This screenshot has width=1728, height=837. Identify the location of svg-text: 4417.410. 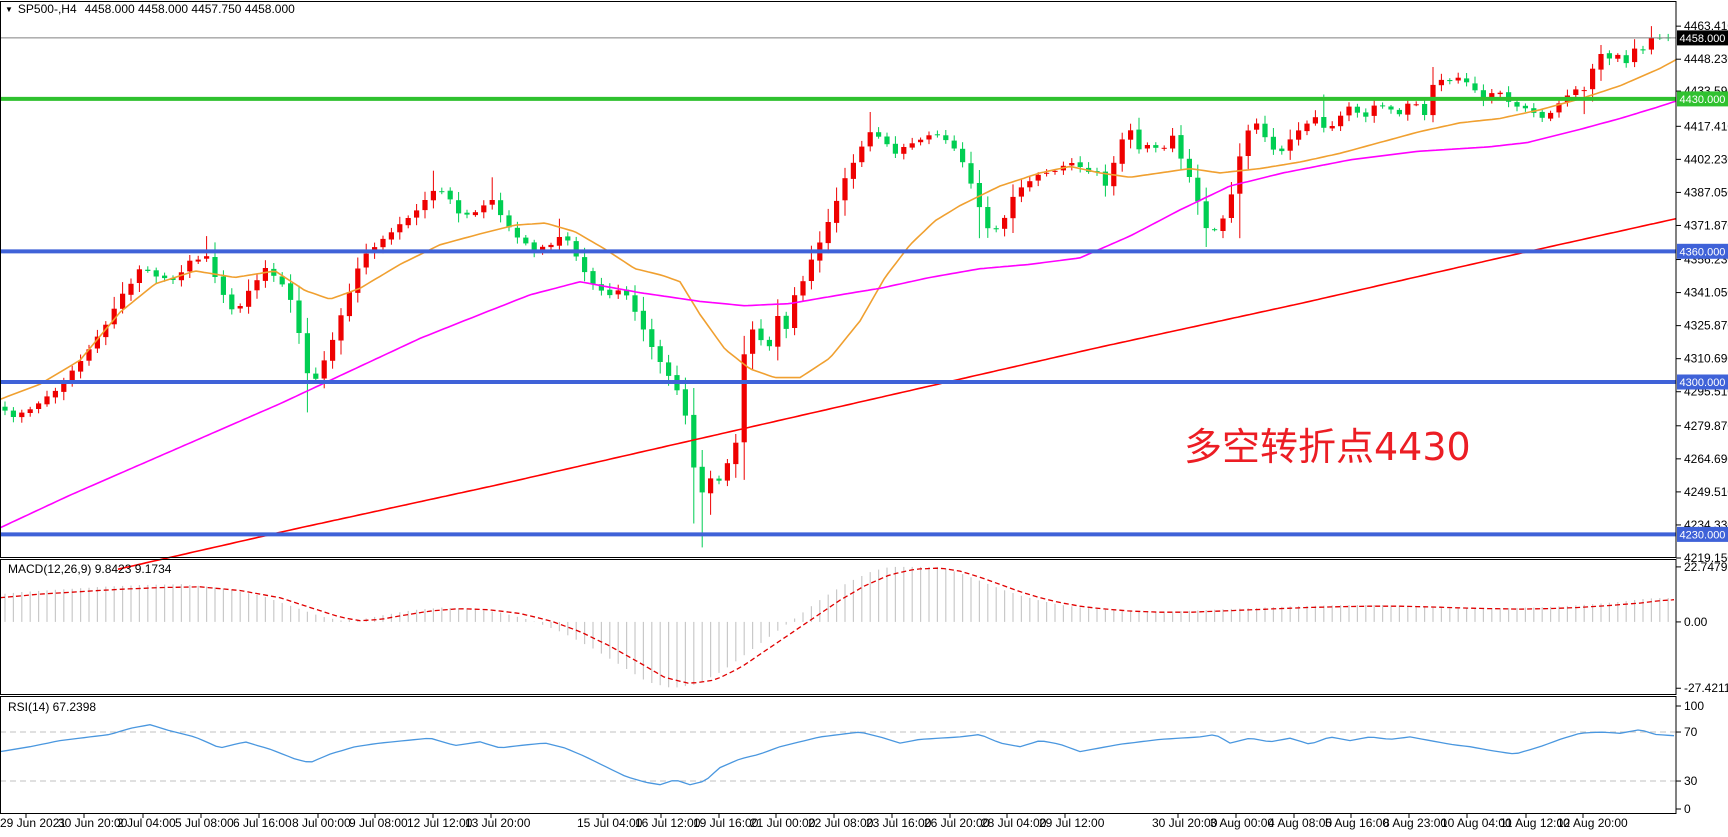
(1706, 126).